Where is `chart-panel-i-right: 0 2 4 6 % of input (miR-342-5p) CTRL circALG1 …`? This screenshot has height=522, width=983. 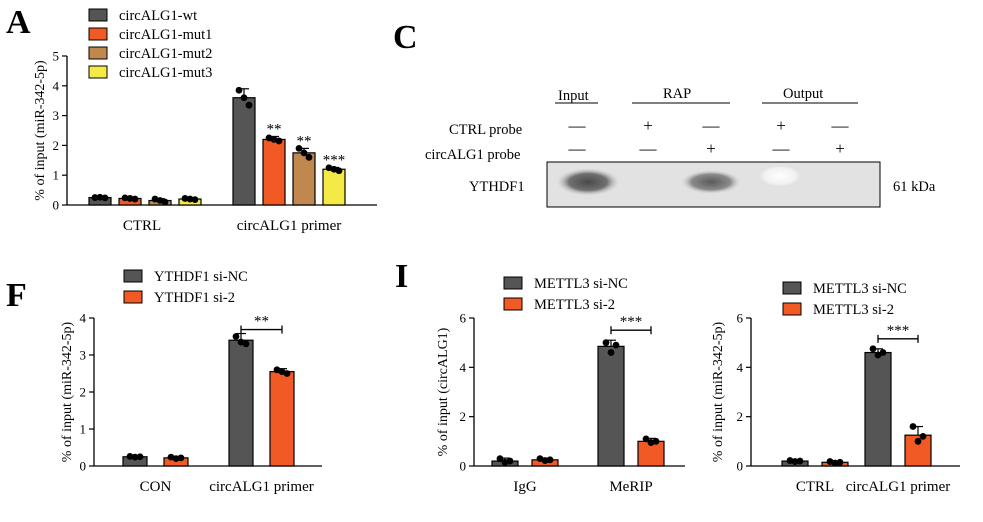 chart-panel-i-right: 0 2 4 6 % of input (miR-342-5p) CTRL circALG1 … is located at coordinates (835, 388).